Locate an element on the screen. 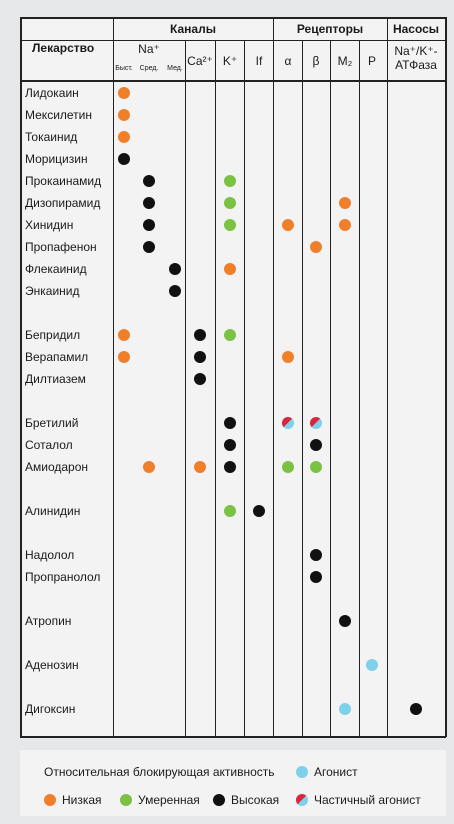 The height and width of the screenshot is (824, 454). column-header: β is located at coordinates (316, 61).